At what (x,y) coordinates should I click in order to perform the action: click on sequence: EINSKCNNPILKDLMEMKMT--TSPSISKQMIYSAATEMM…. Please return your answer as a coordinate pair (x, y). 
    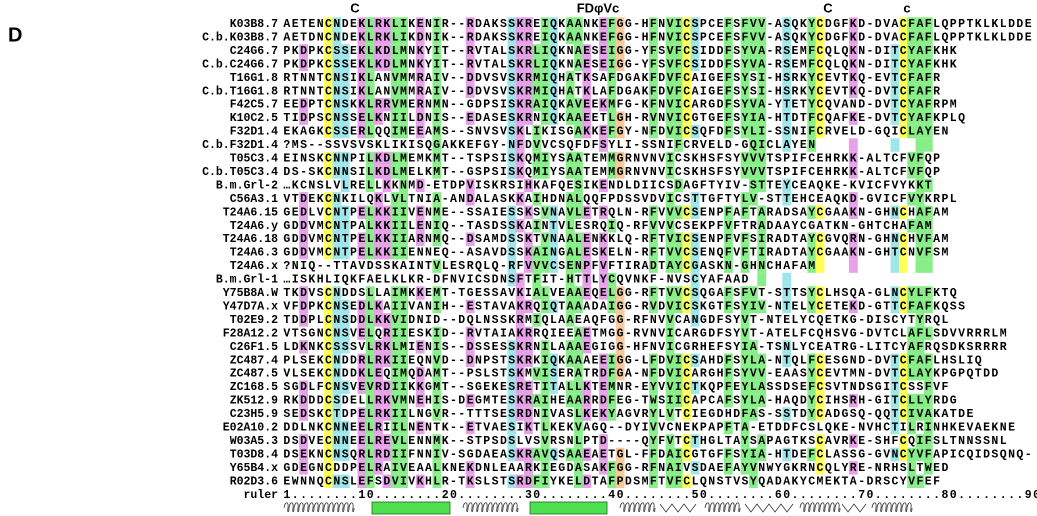
    Looking at the image, I should click on (611, 159).